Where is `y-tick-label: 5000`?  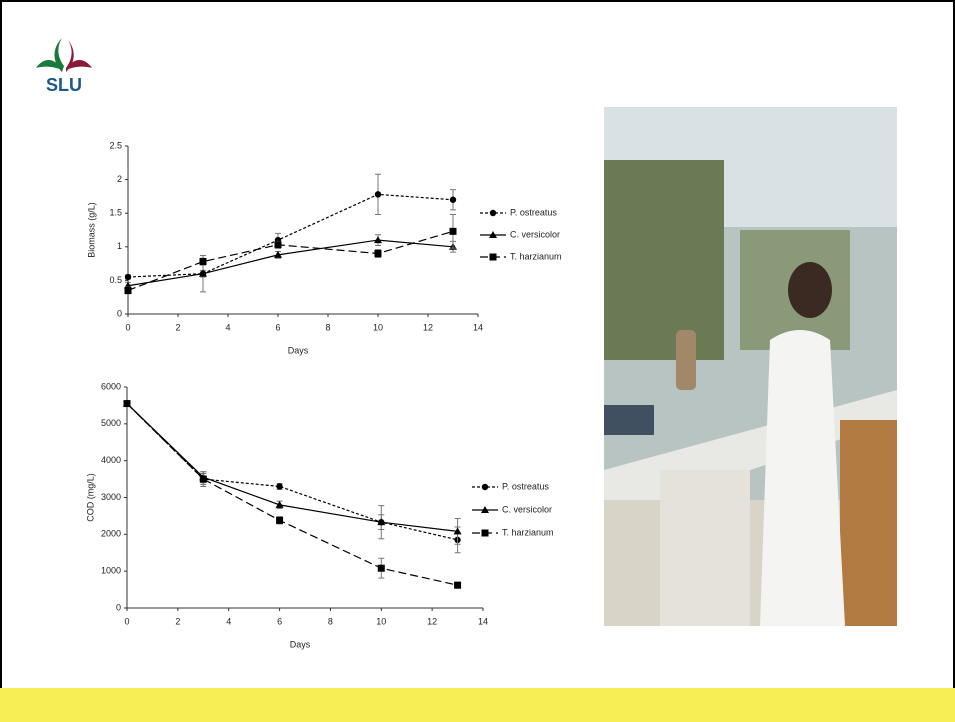
y-tick-label: 5000 is located at coordinates (111, 423).